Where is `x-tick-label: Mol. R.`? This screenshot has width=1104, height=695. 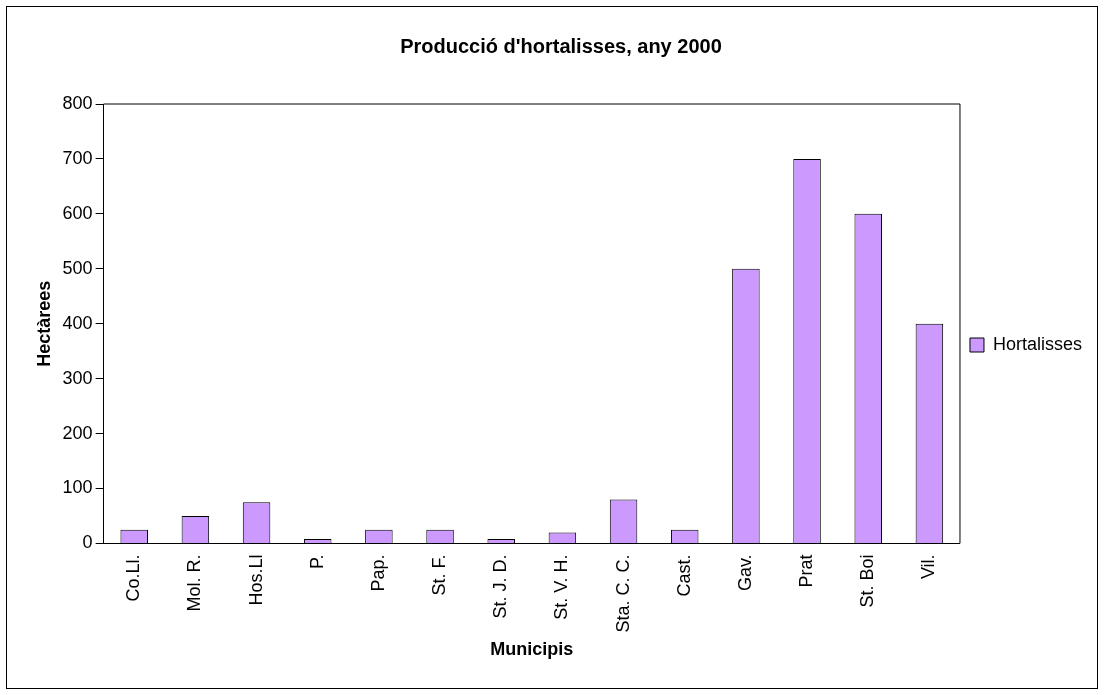
x-tick-label: Mol. R. is located at coordinates (194, 583).